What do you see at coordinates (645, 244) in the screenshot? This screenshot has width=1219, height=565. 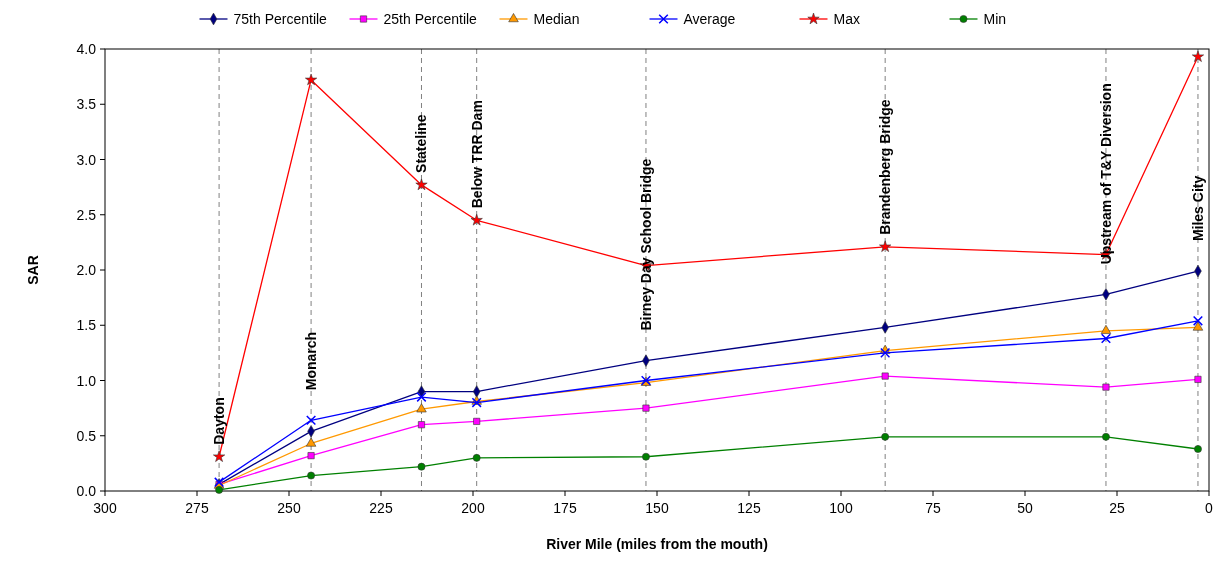 I see `ref-line-label: Birney Day School Bridge` at bounding box center [645, 244].